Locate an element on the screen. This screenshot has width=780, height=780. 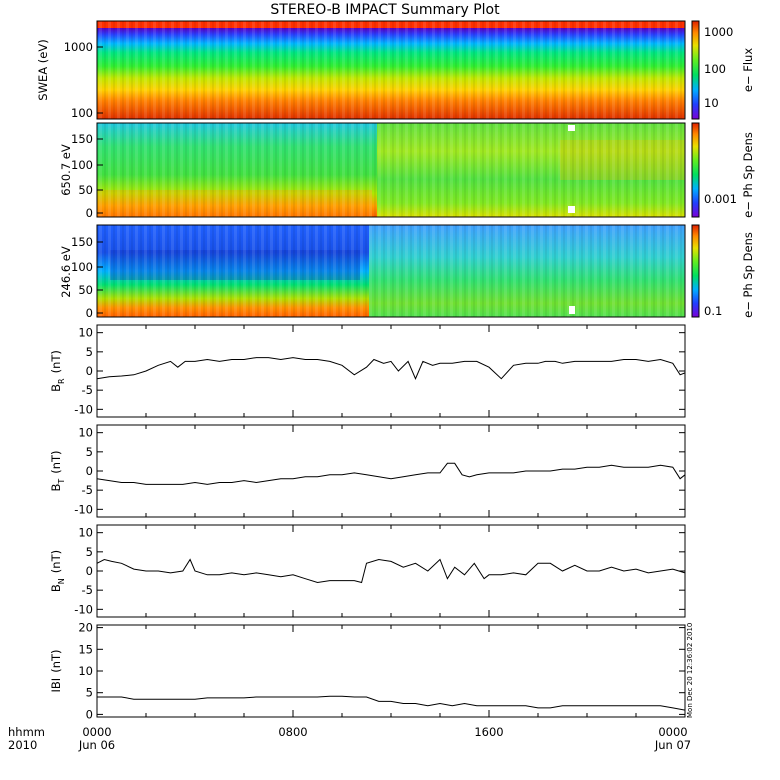
p246-colorbar: 0.1 e− Ph Sp Dens is located at coordinates (723, 271).